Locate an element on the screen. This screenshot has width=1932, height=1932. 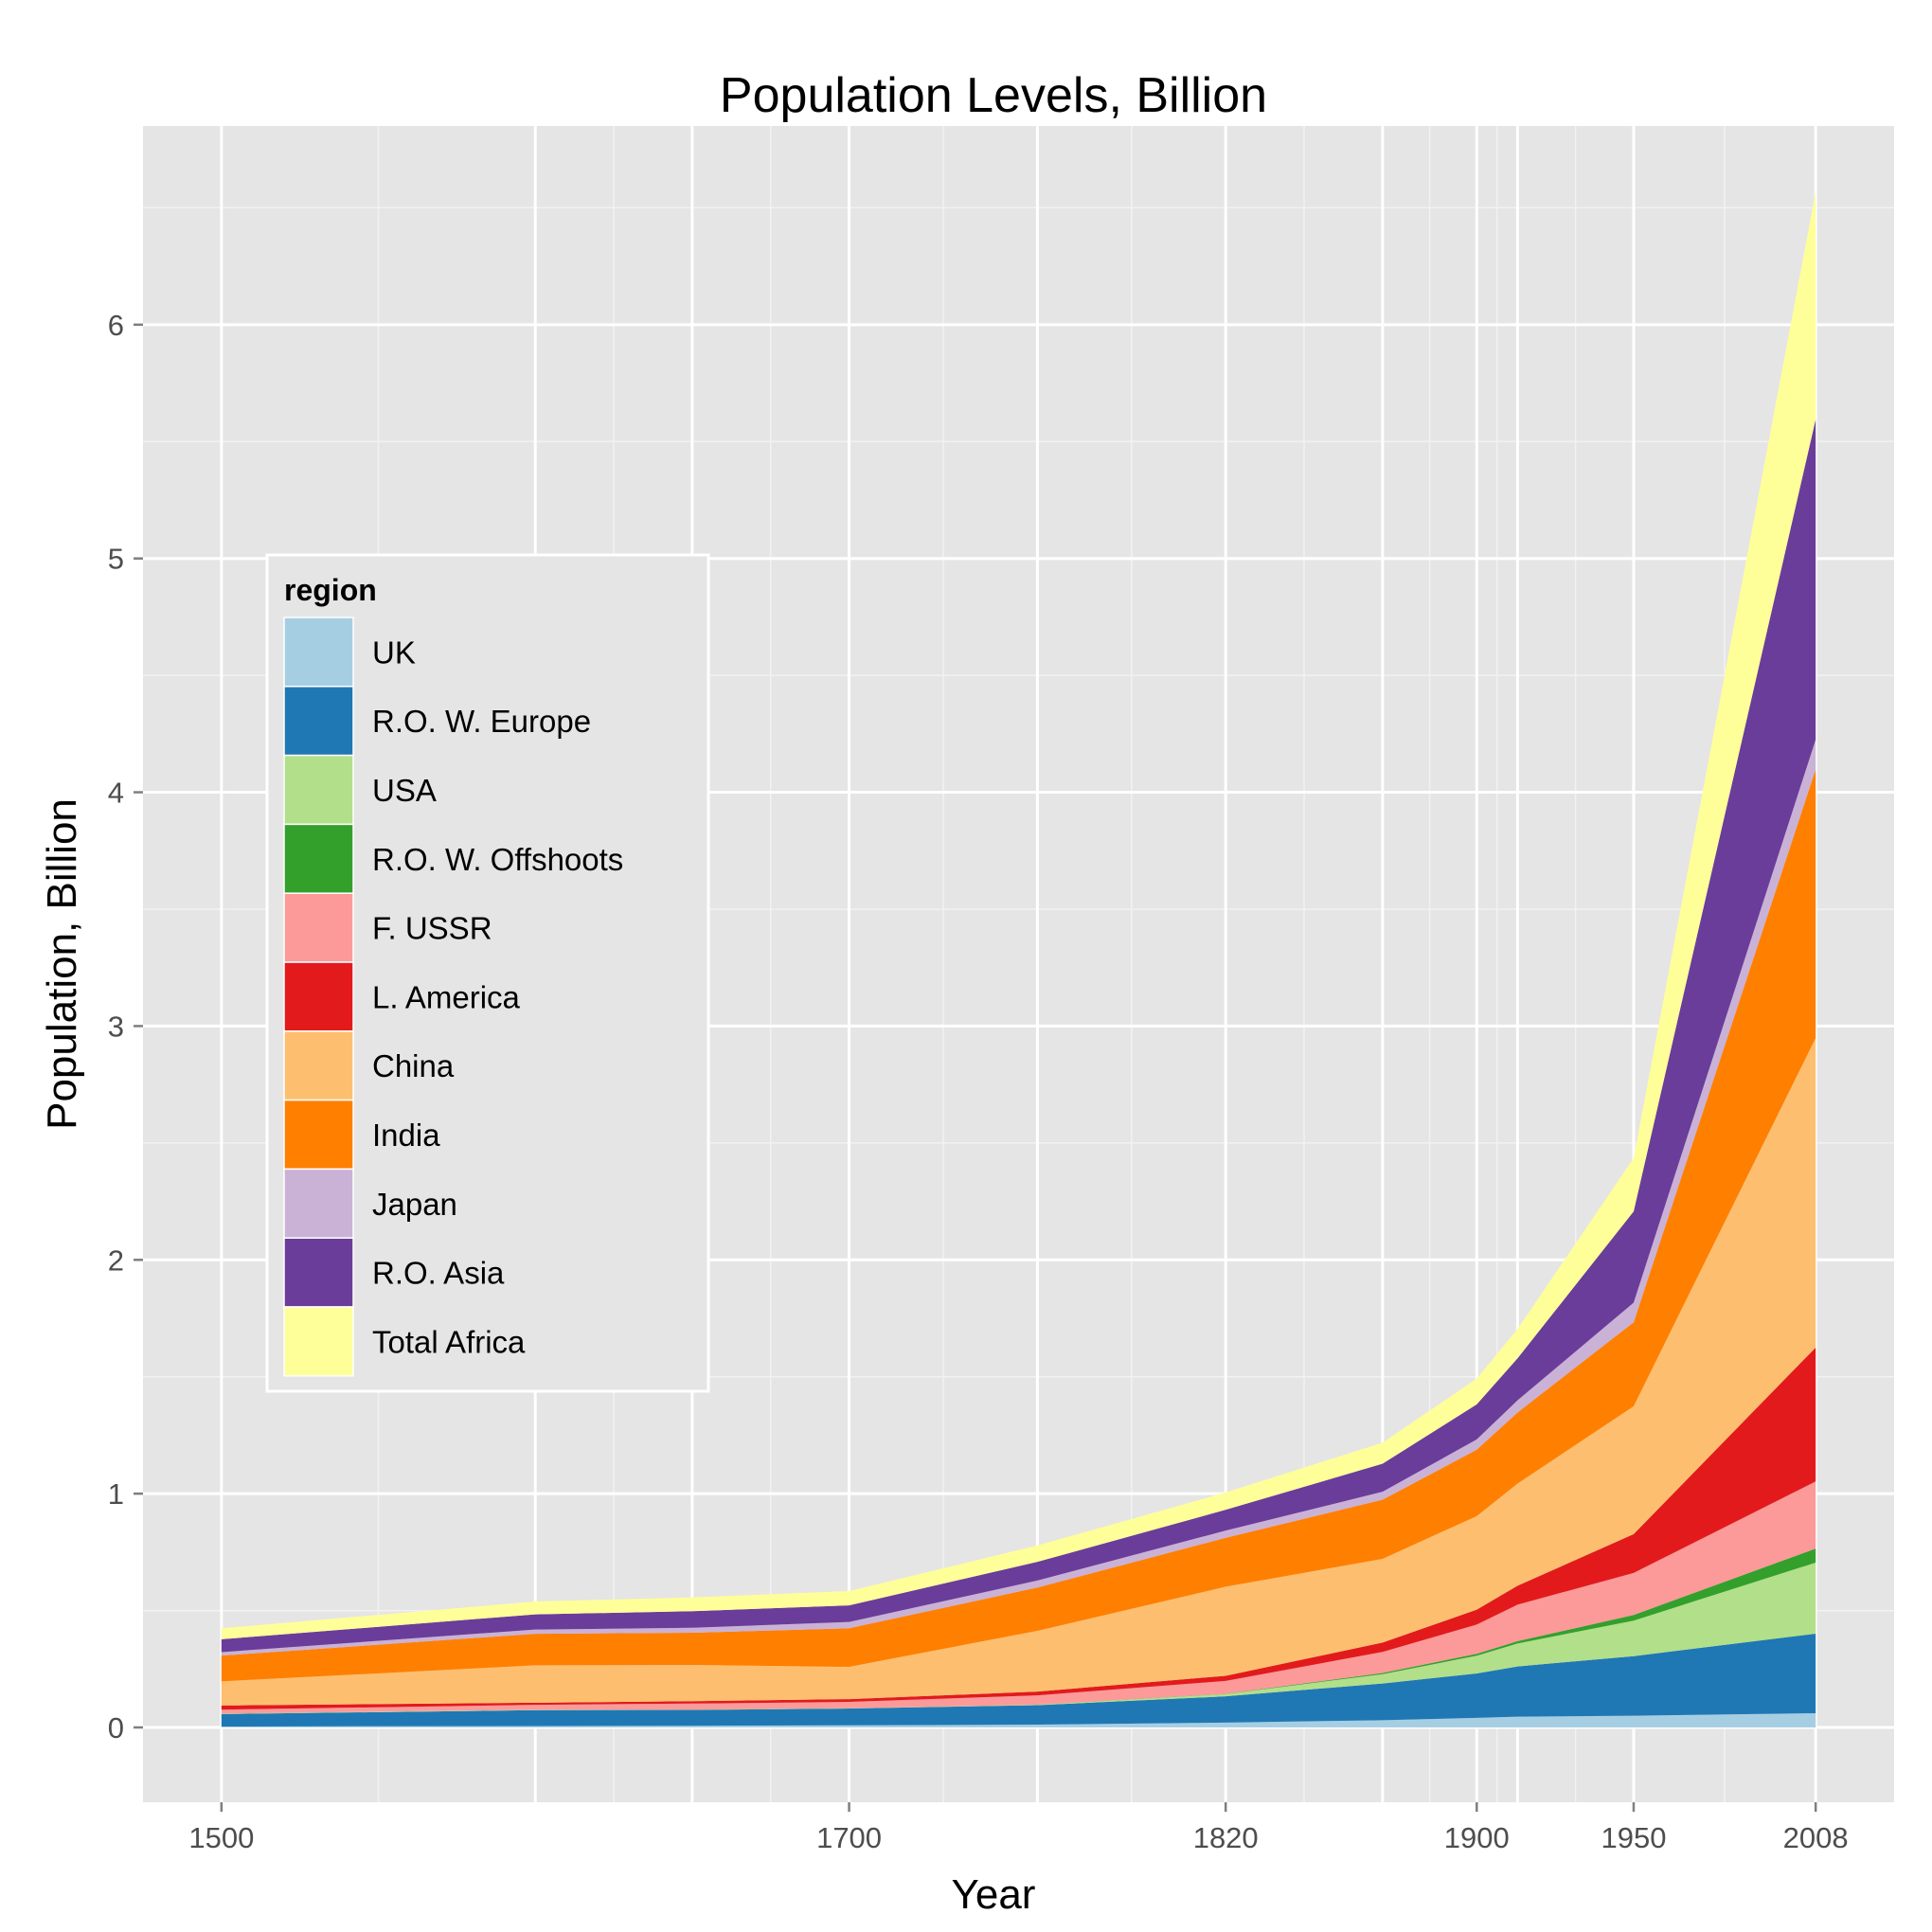
legend-label-uk: UK is located at coordinates (394, 652).